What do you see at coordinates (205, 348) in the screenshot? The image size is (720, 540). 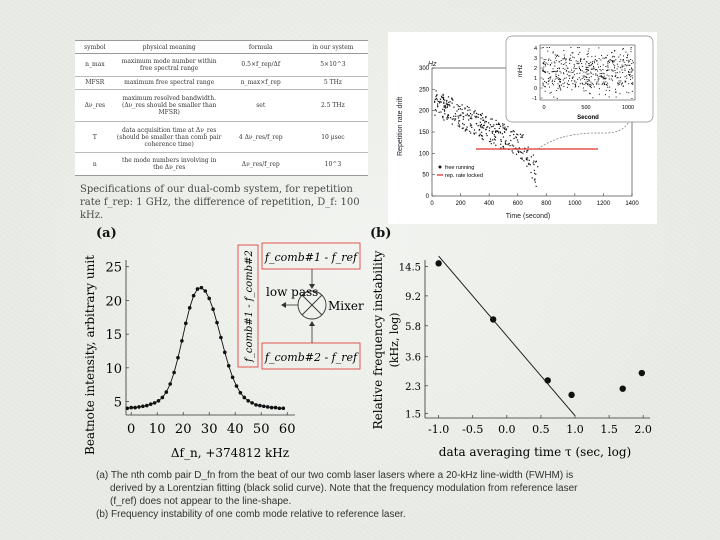 I see `lorentzian-fit-curve` at bounding box center [205, 348].